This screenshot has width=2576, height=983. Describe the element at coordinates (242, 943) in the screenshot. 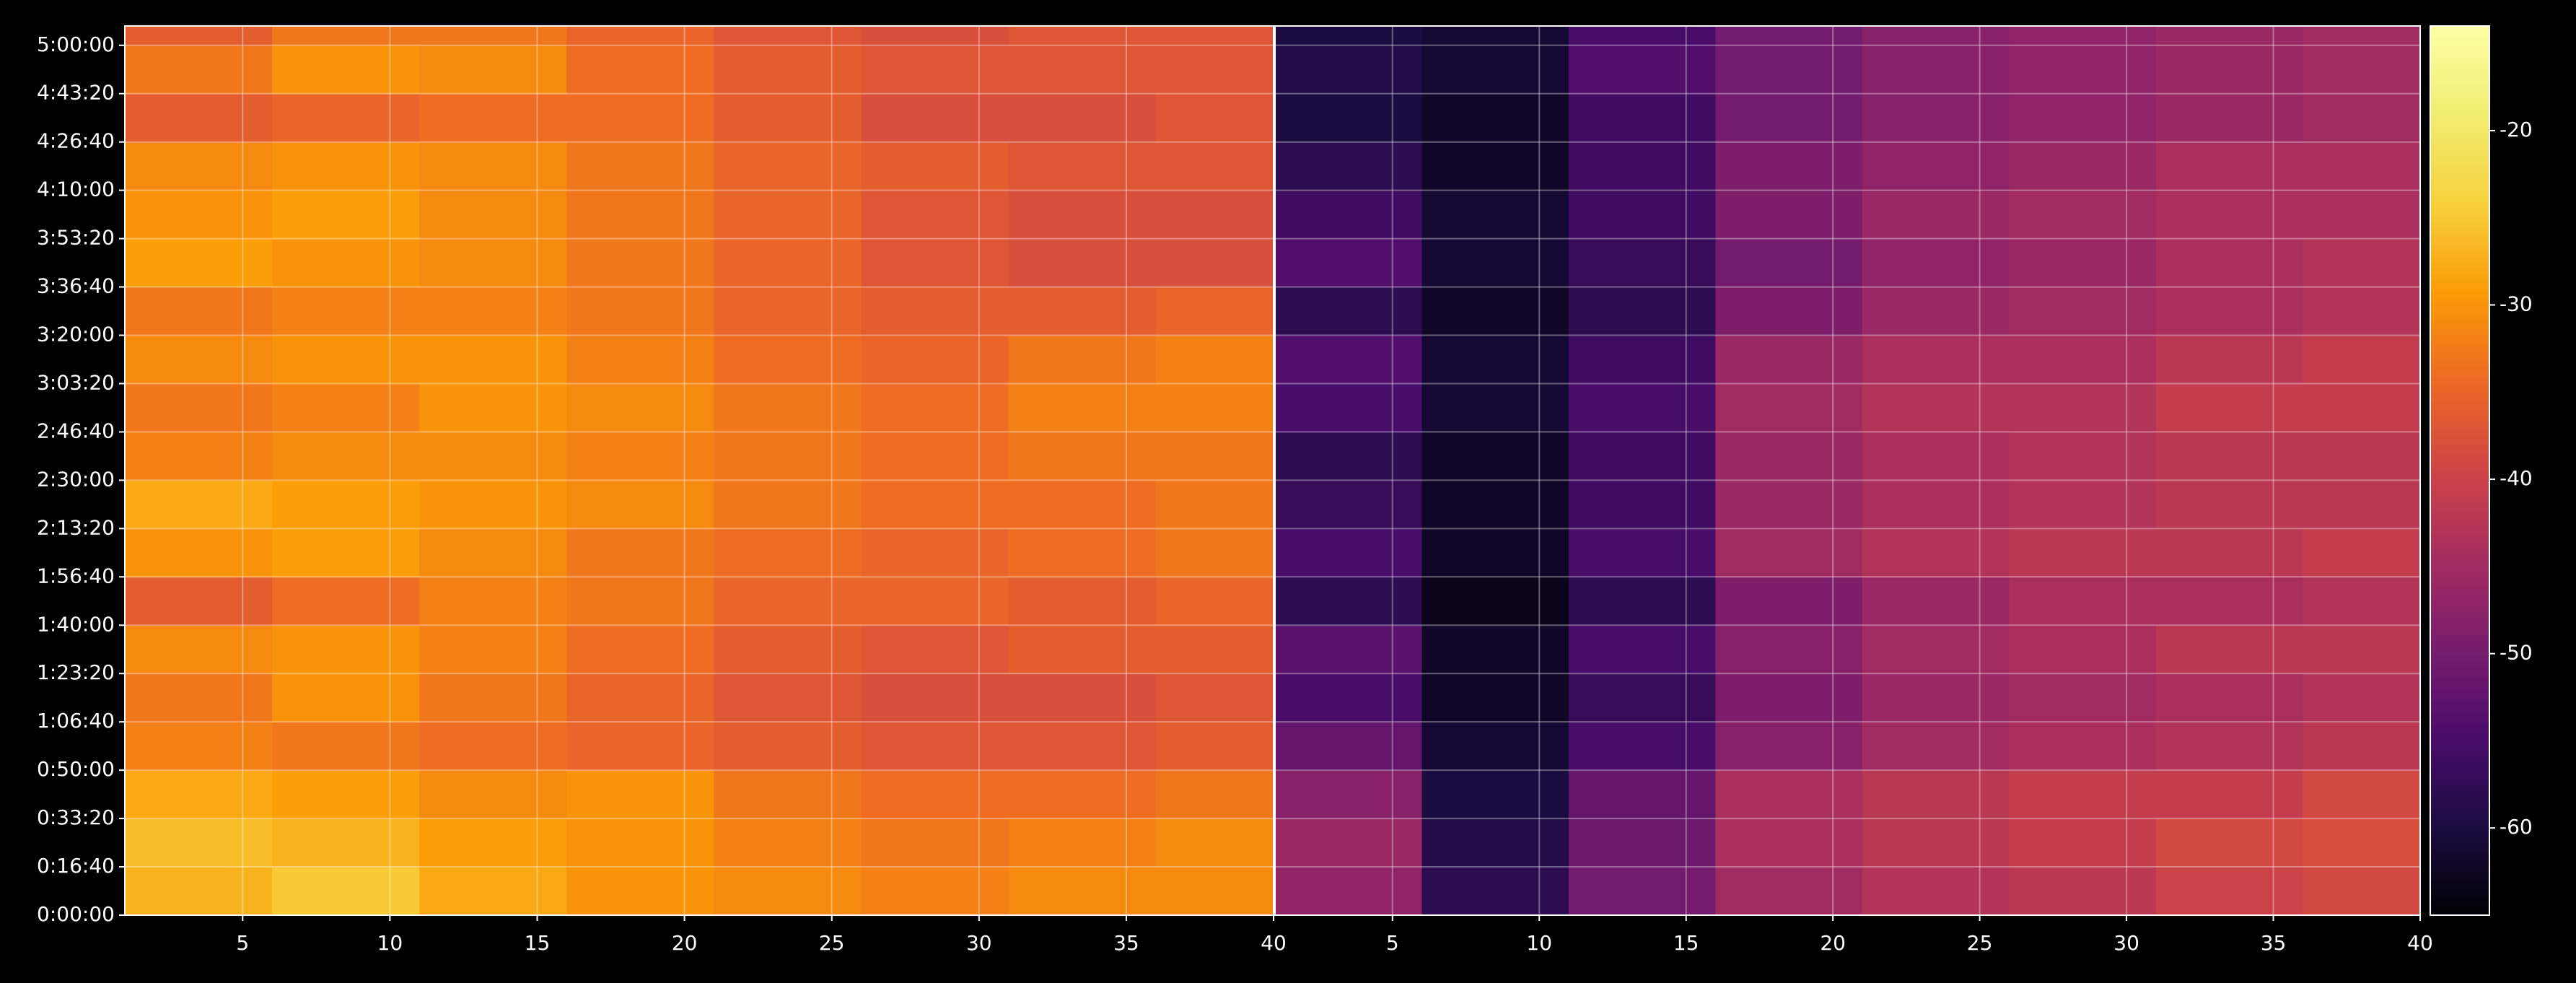

I see `x-tick-label: 5` at that location.